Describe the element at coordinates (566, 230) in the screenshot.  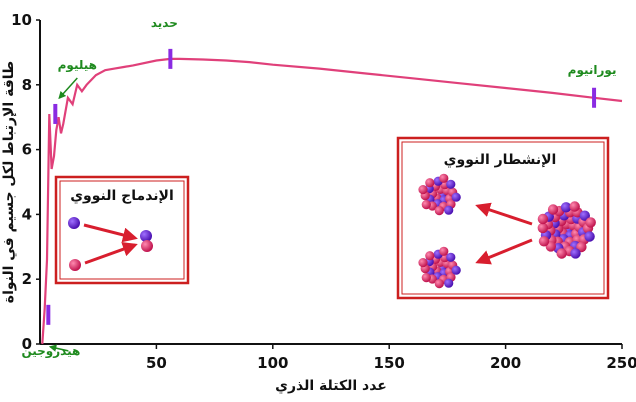
I see `large-nucleus` at that location.